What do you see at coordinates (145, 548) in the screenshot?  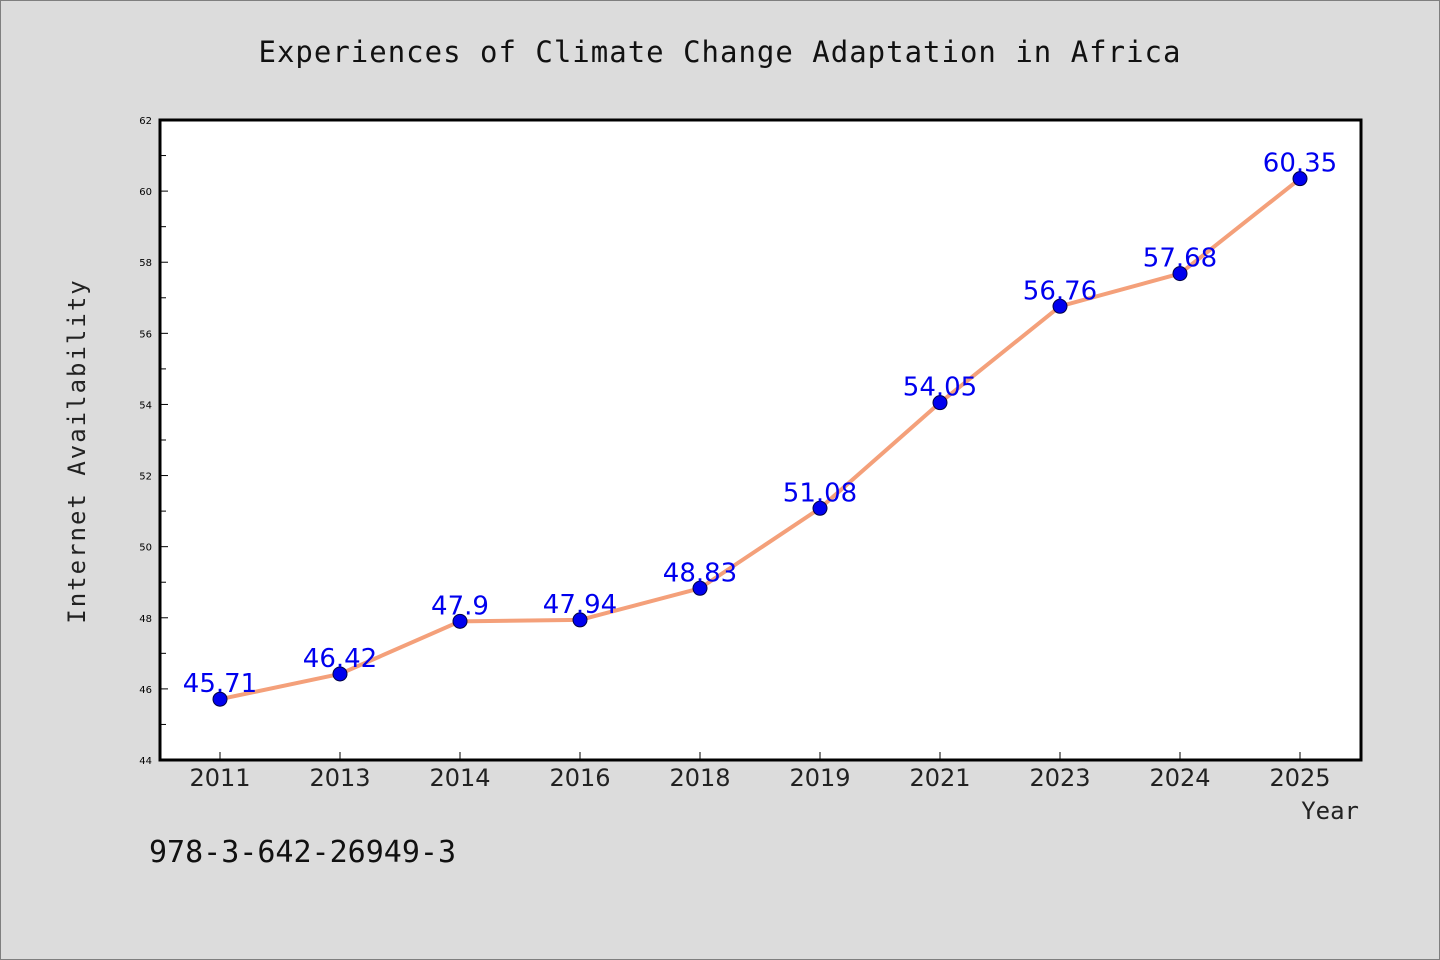 I see `y-tick-label: 50` at bounding box center [145, 548].